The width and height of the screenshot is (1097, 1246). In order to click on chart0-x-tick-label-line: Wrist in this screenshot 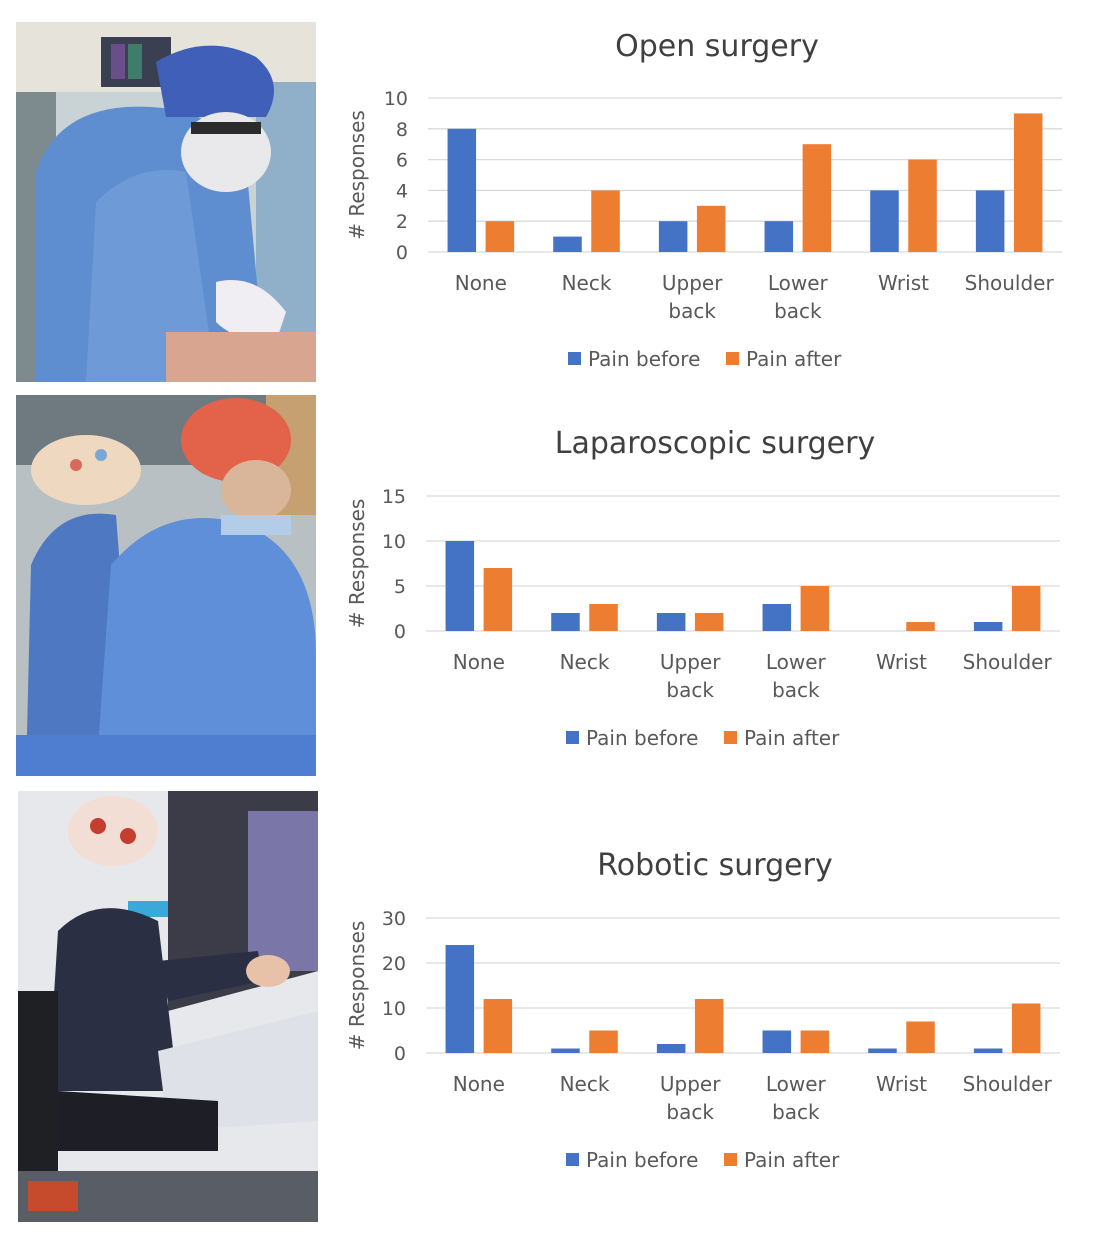, I will do `click(903, 283)`.